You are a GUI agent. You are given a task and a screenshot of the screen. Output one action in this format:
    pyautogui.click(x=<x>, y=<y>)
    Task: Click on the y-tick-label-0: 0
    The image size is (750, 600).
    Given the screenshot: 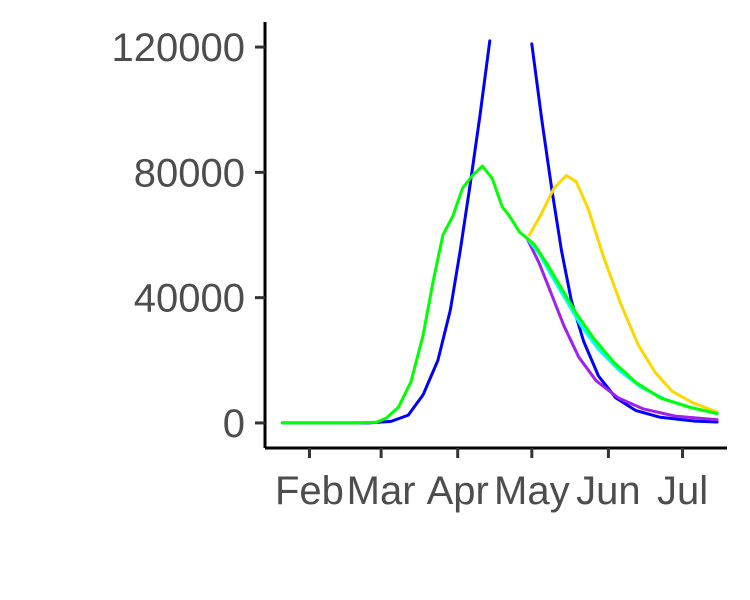 What is the action you would take?
    pyautogui.click(x=234, y=424)
    